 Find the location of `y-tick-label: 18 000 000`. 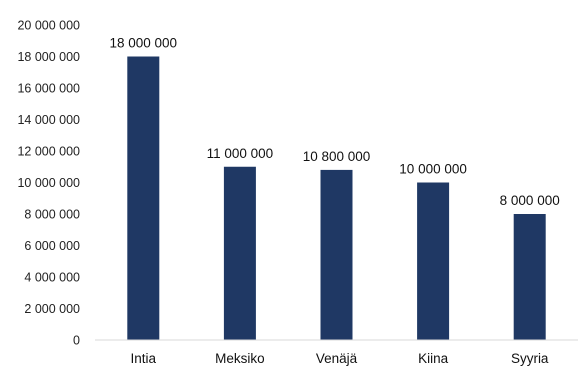

y-tick-label: 18 000 000 is located at coordinates (48, 57).